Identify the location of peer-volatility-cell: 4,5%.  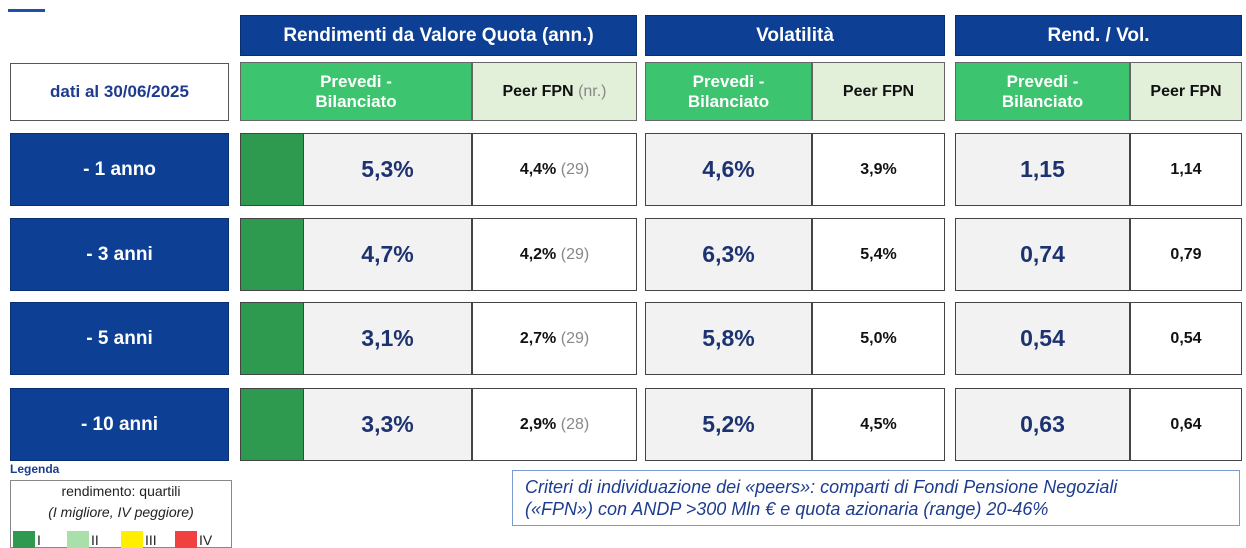
(878, 424).